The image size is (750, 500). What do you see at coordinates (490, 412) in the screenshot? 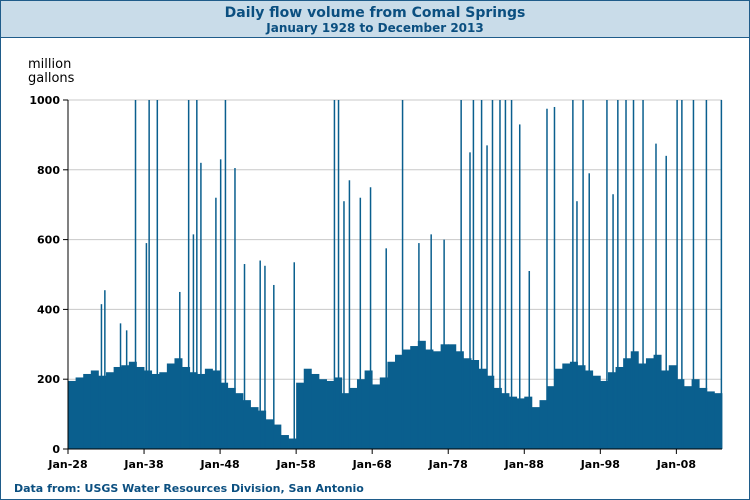
I see `flow-bar-1983` at bounding box center [490, 412].